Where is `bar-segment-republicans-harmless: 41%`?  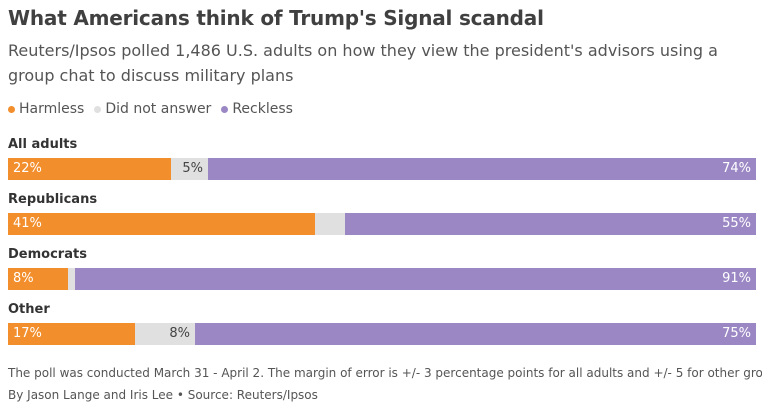
bar-segment-republicans-harmless: 41% is located at coordinates (161, 224).